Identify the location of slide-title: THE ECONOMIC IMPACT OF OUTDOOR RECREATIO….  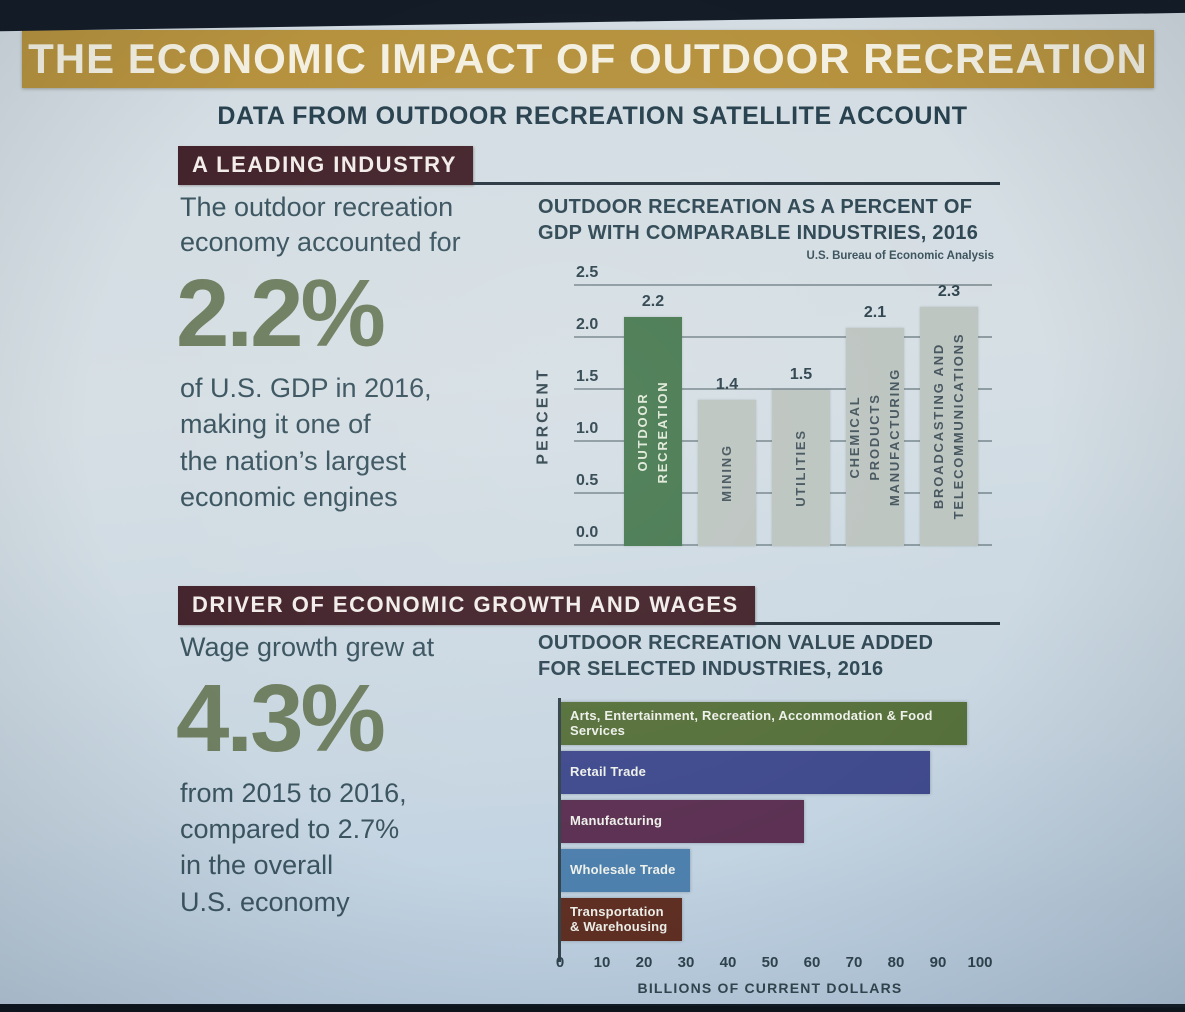
(588, 58).